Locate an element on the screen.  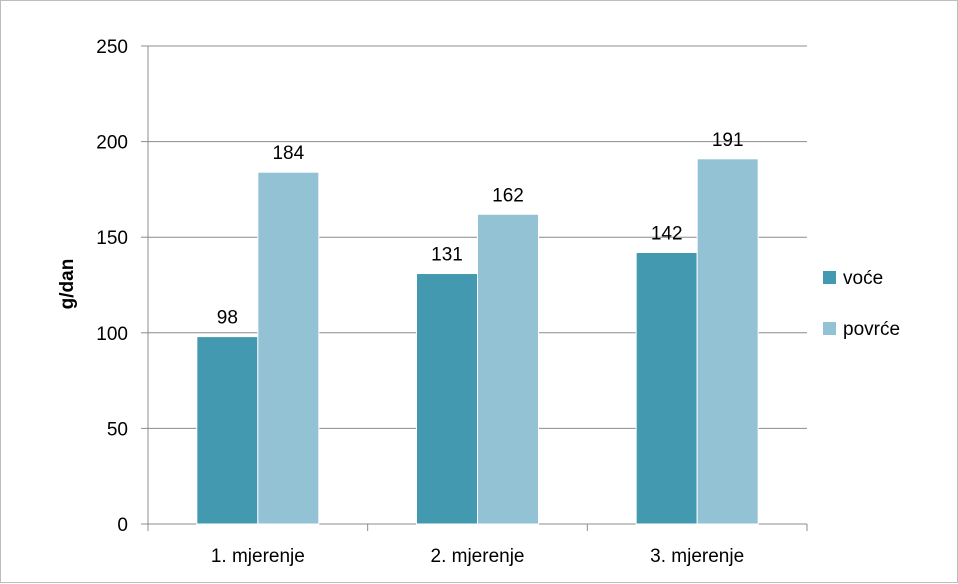
data-label: 162 is located at coordinates (508, 195).